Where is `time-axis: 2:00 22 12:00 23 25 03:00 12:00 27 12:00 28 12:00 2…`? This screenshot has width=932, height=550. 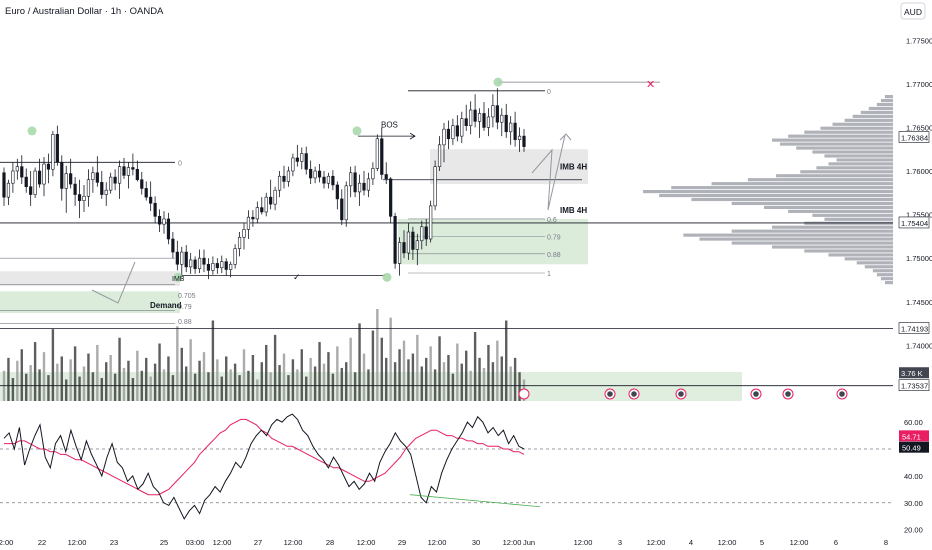 time-axis: 2:00 22 12:00 23 25 03:00 12:00 27 12:00 28 12:00 2… is located at coordinates (444, 542).